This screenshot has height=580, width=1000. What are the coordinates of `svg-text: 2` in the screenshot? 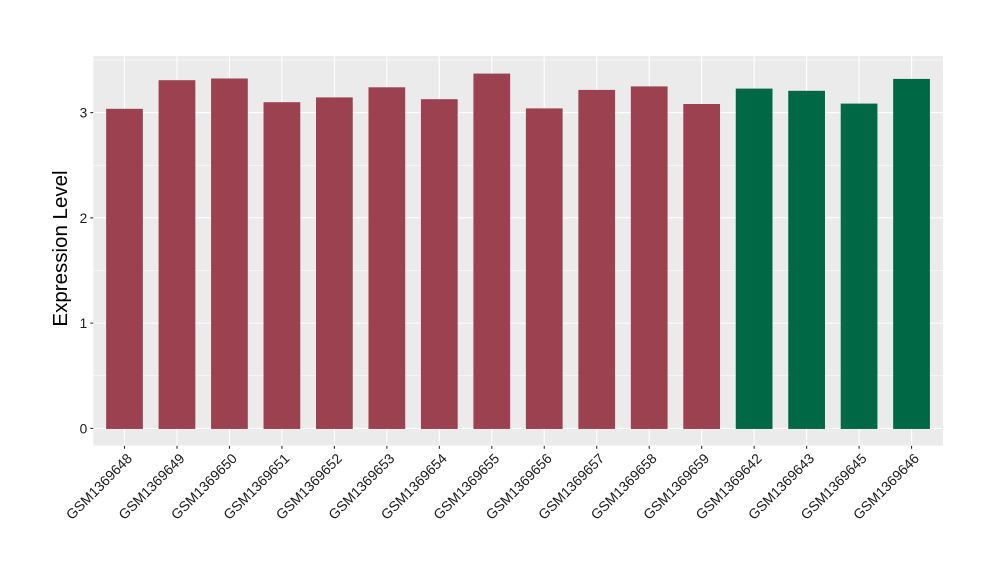 It's located at (84, 218).